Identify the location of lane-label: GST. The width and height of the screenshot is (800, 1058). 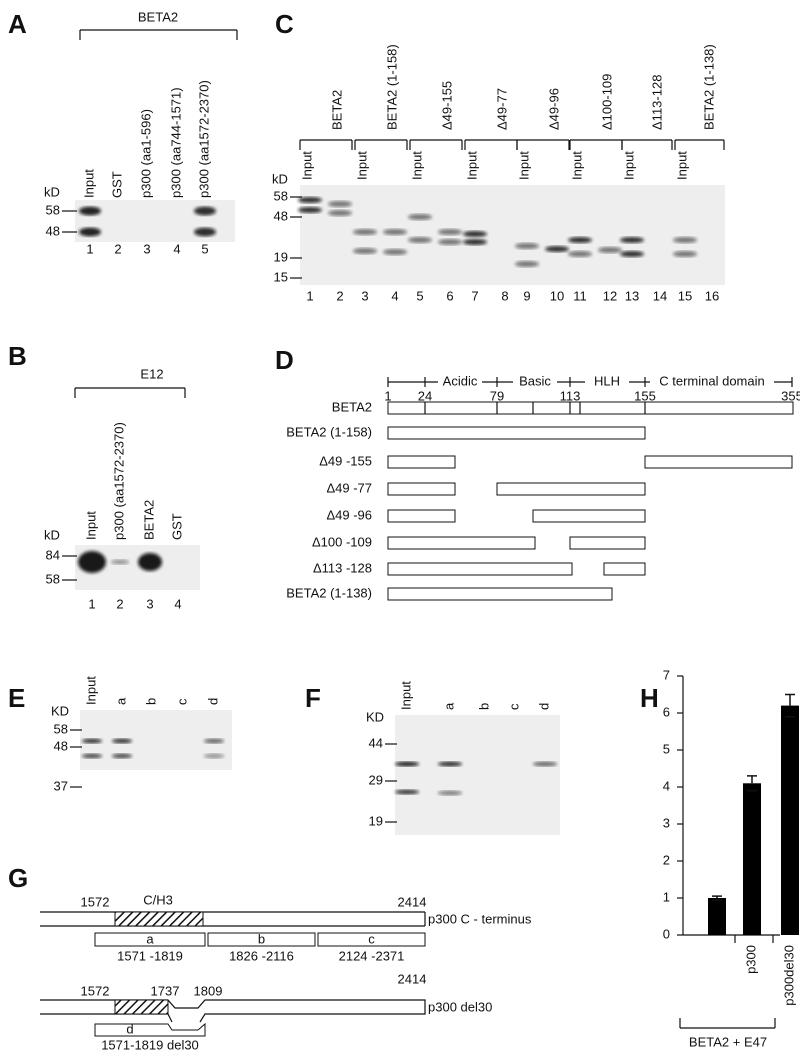
(116, 184).